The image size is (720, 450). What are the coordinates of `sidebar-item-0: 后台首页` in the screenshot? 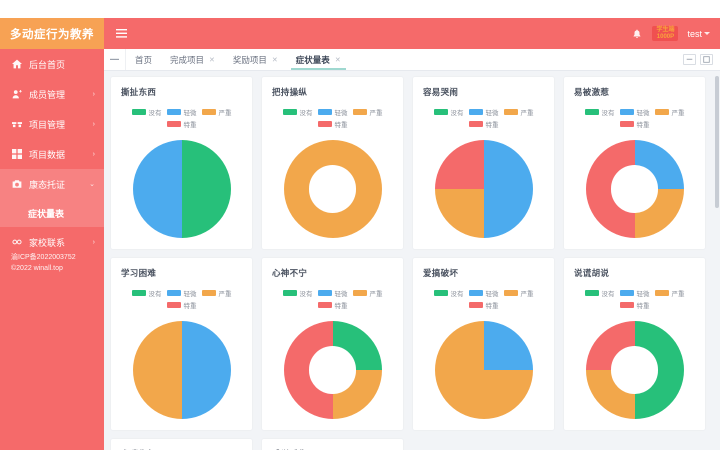 It's located at (52, 64).